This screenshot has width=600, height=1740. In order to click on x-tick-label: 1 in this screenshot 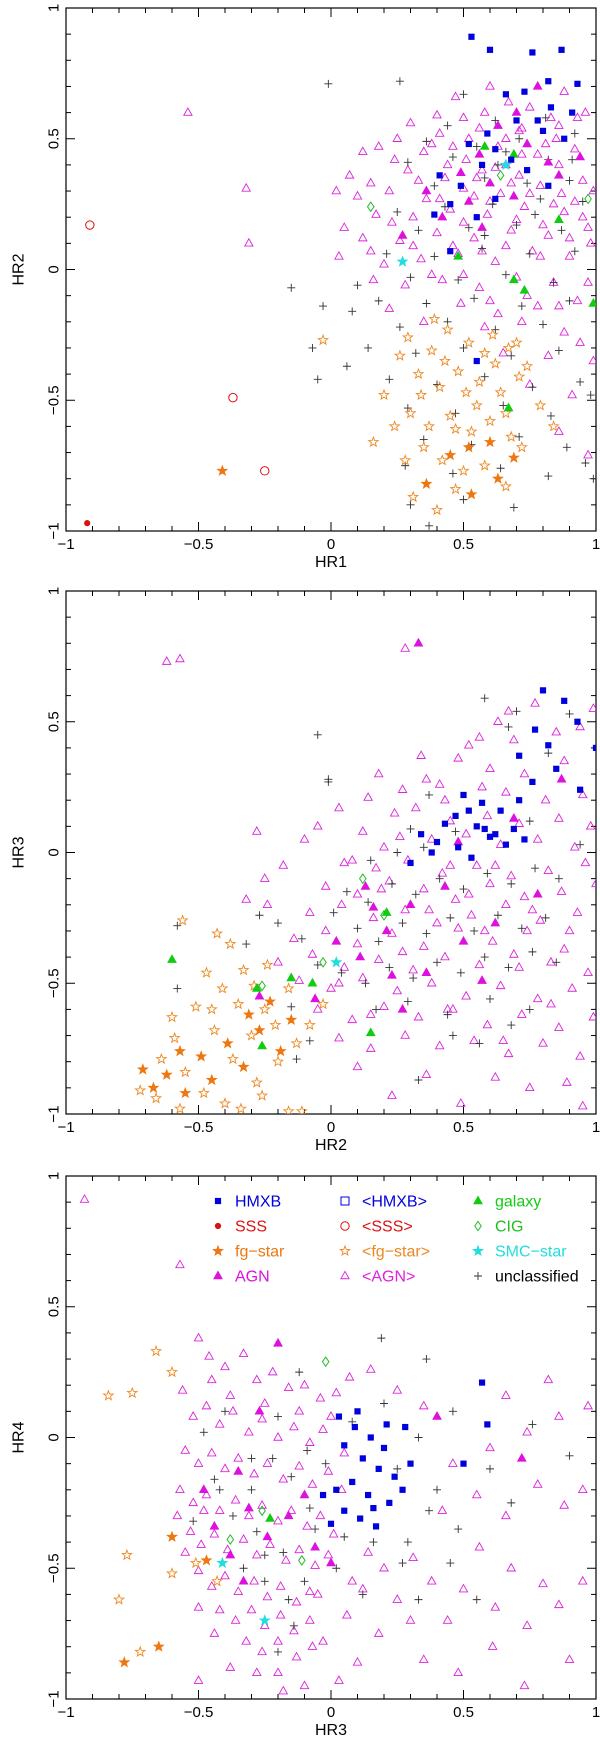, I will do `click(596, 1127)`.